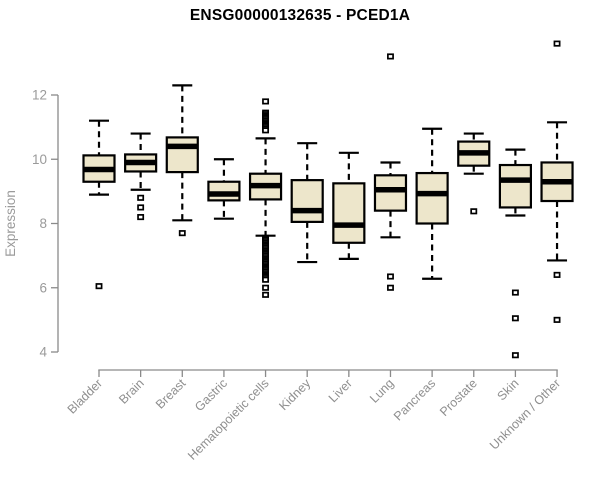 The height and width of the screenshot is (500, 600). Describe the element at coordinates (39, 95) in the screenshot. I see `y-tick-label: 12` at that location.